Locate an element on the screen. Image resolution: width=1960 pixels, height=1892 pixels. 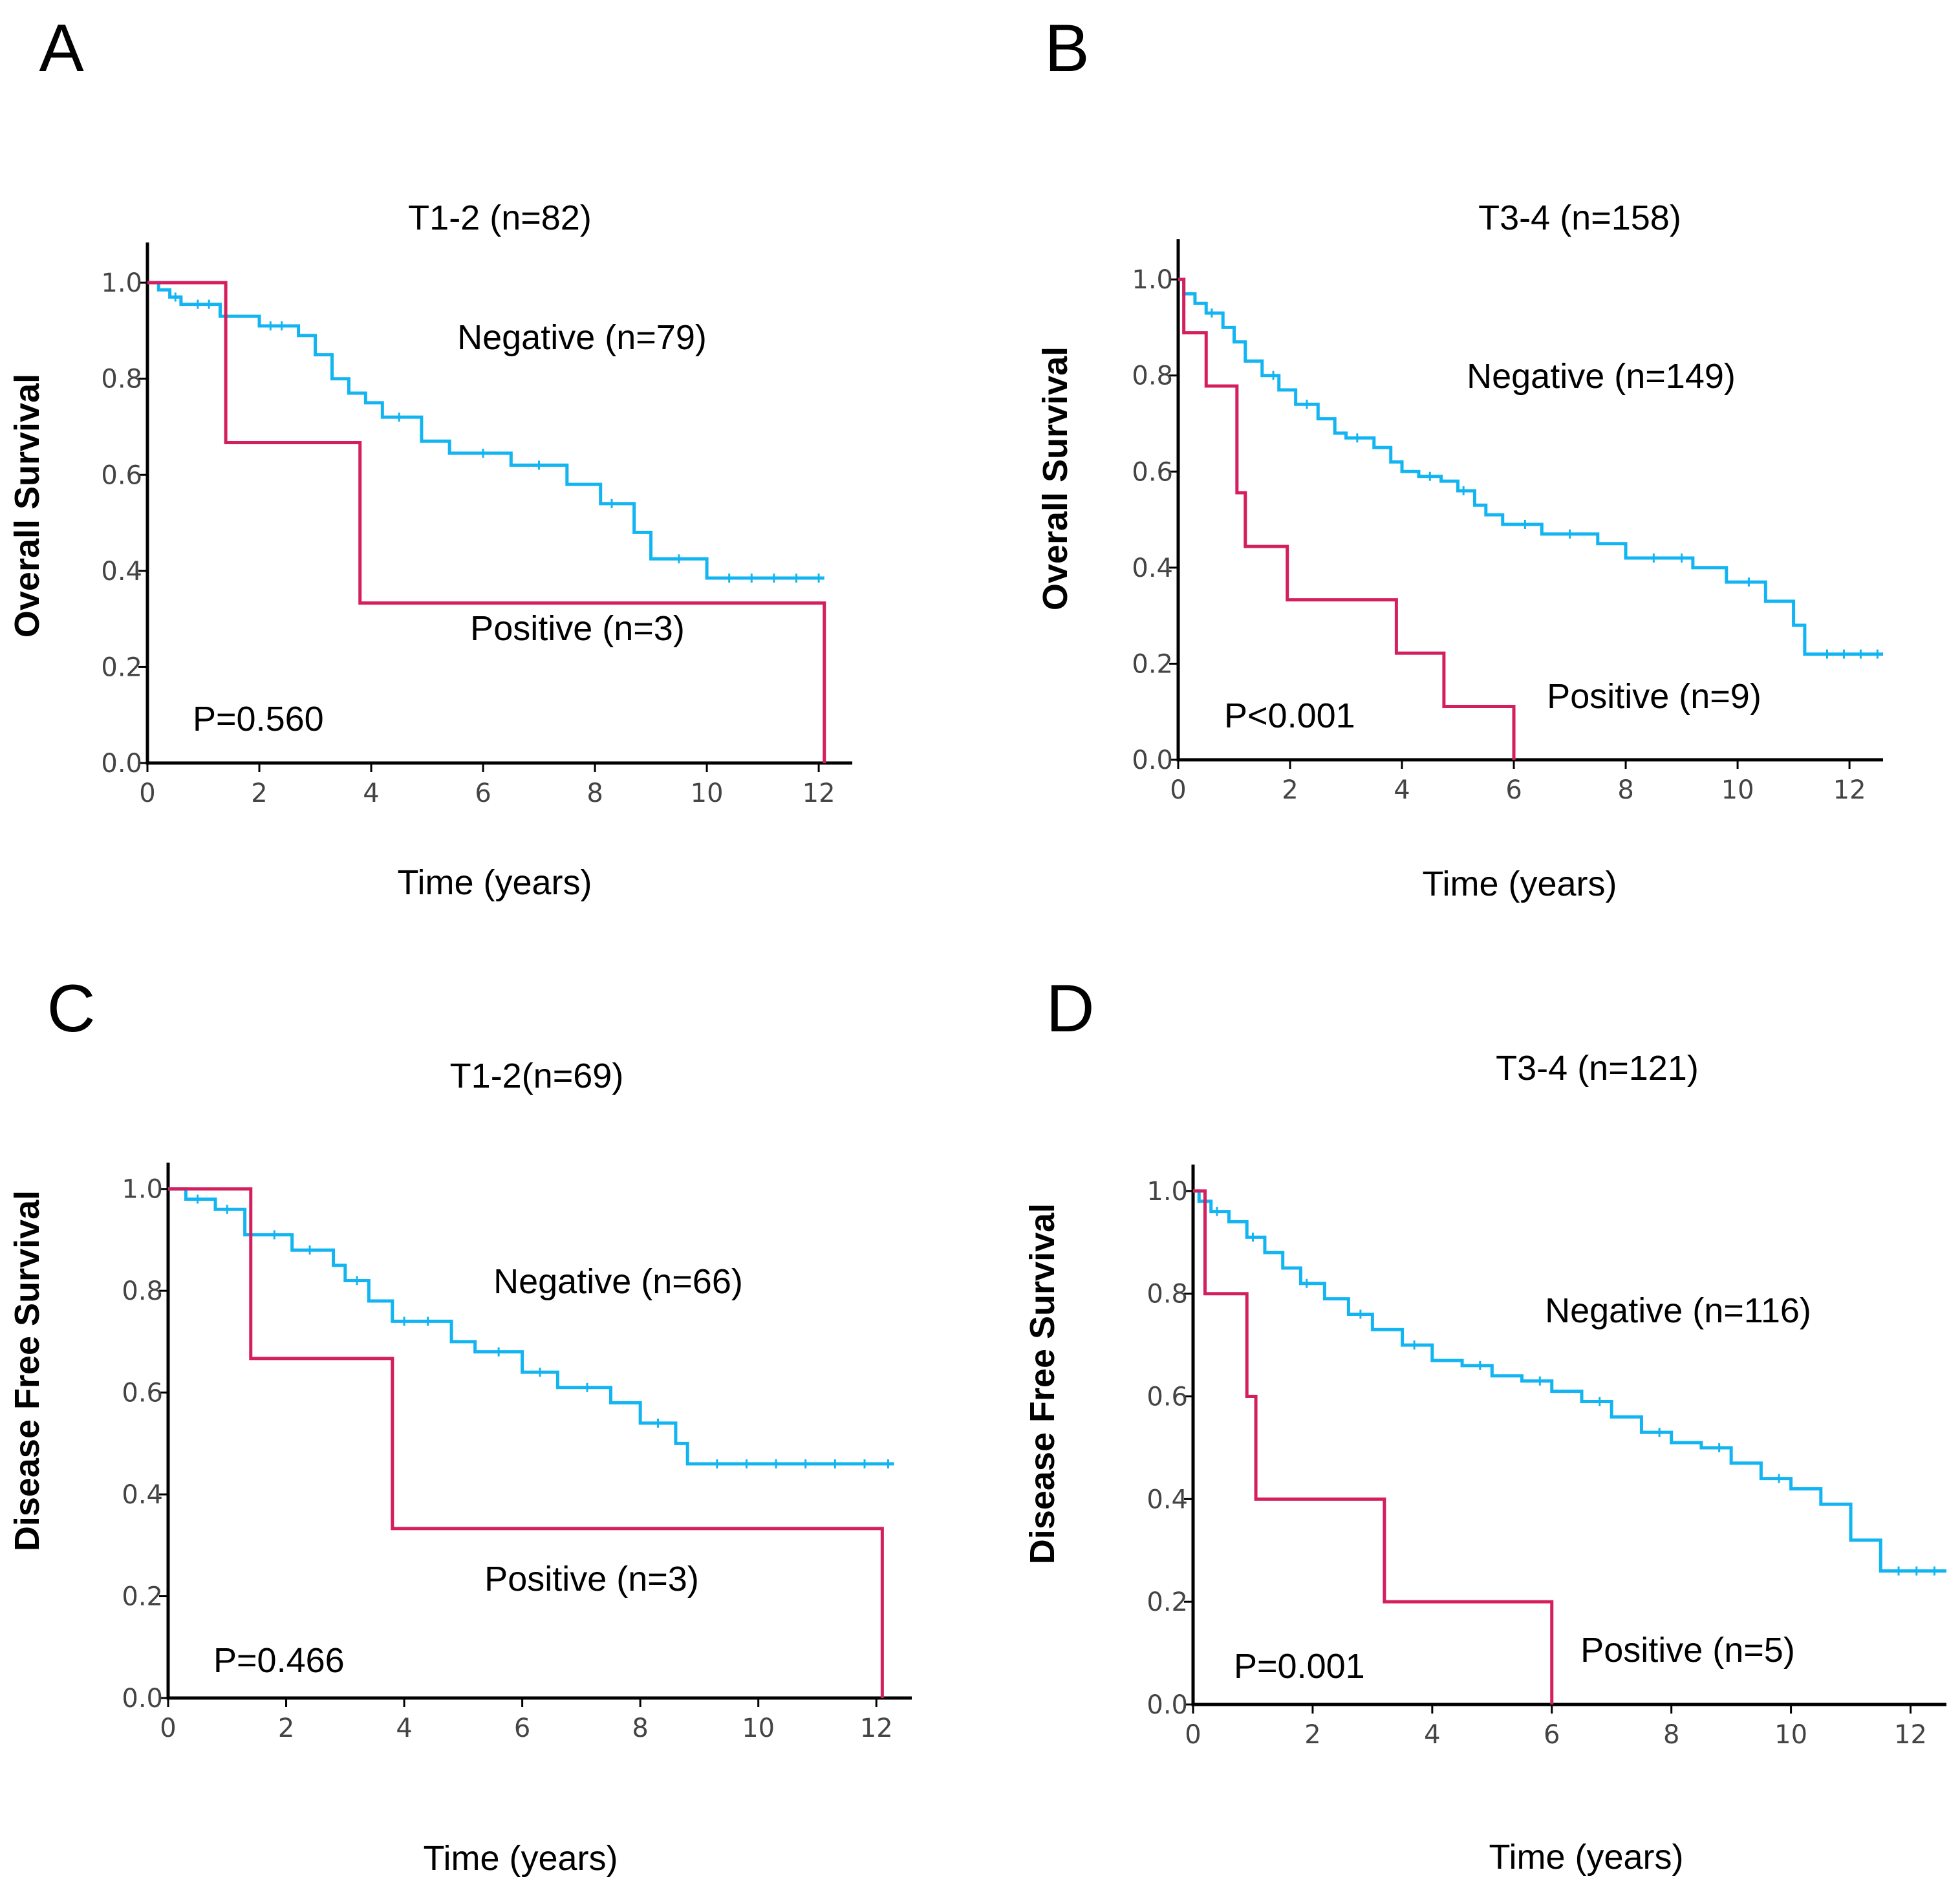
panel-letter: D is located at coordinates (1070, 1008).